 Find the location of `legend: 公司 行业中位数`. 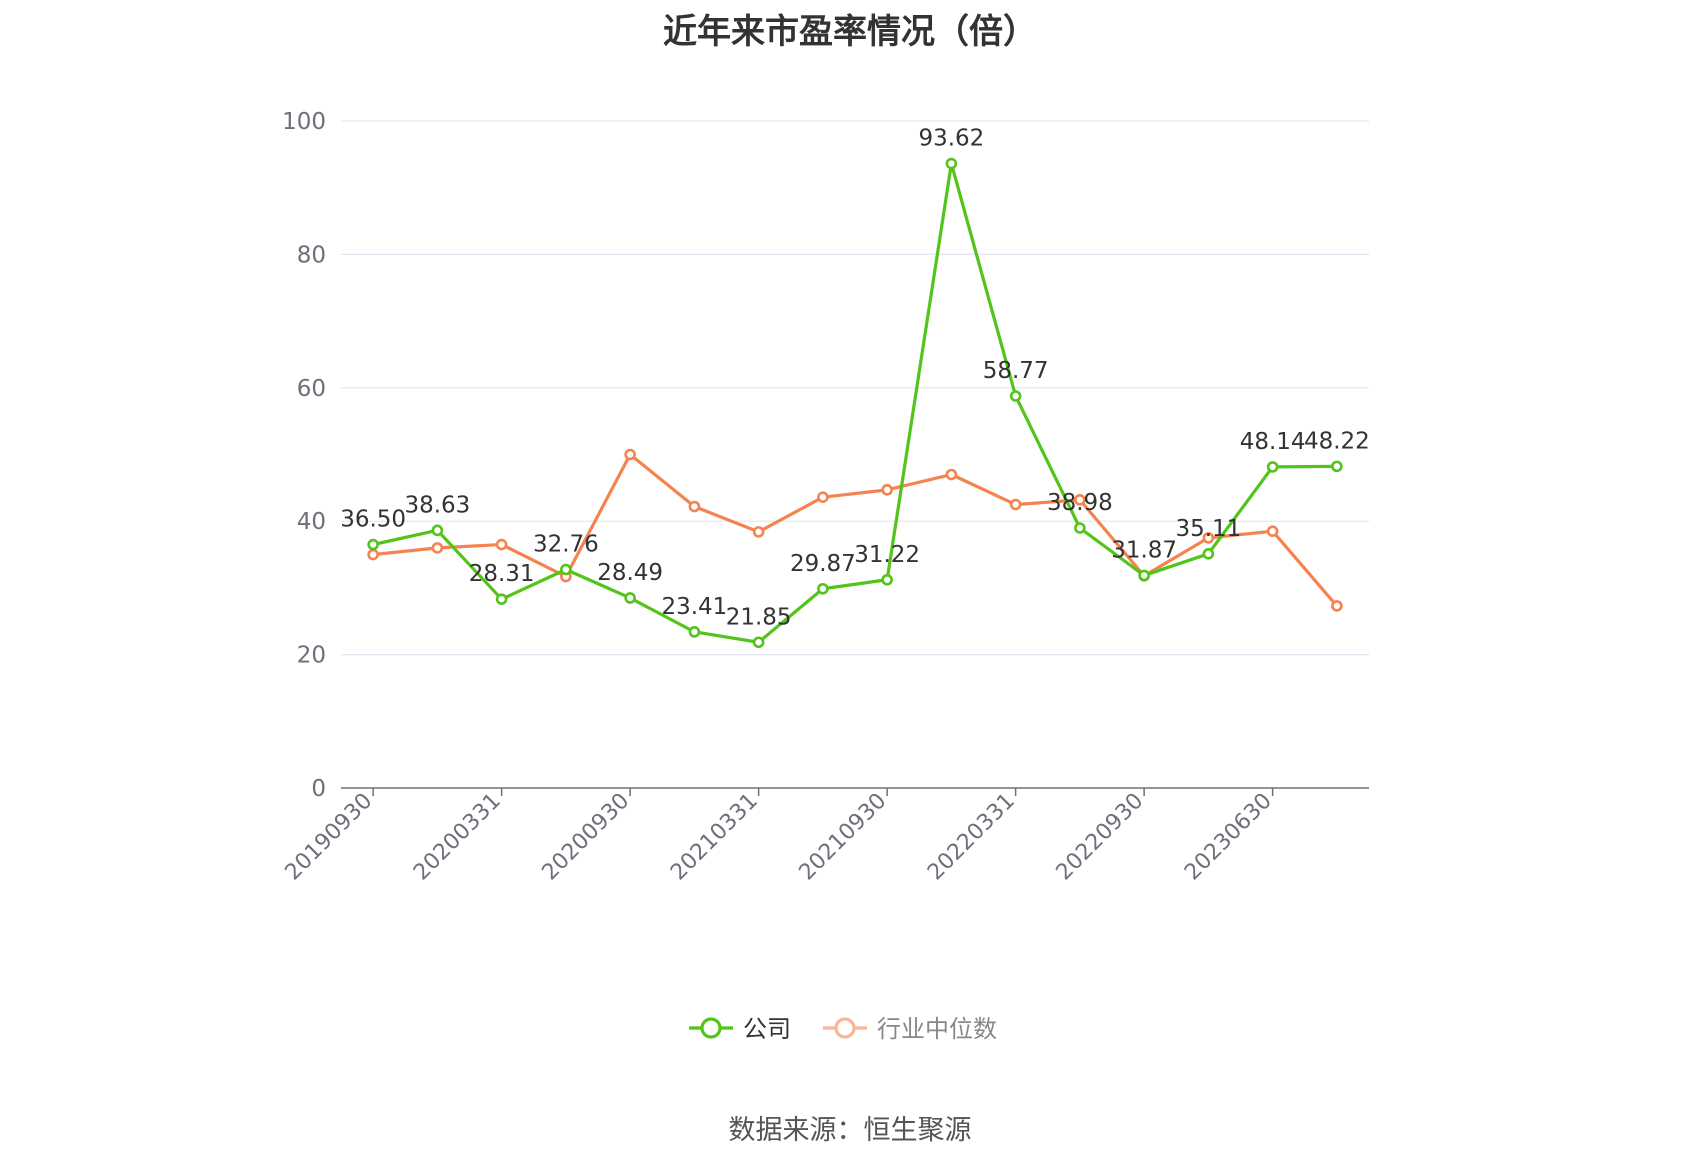

legend: 公司 行业中位数 is located at coordinates (843, 1029).